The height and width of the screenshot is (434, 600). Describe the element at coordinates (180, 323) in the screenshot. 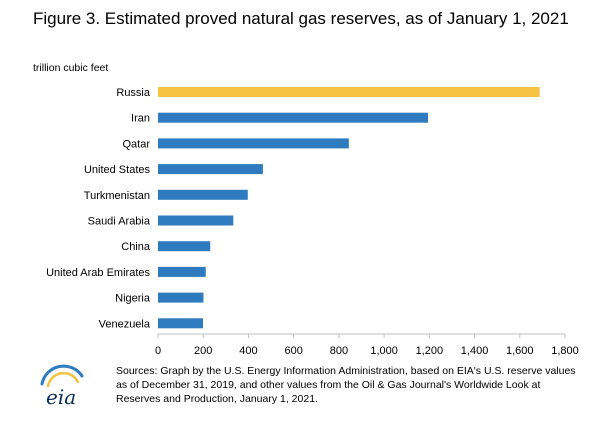

I see `bar-venezuela` at that location.